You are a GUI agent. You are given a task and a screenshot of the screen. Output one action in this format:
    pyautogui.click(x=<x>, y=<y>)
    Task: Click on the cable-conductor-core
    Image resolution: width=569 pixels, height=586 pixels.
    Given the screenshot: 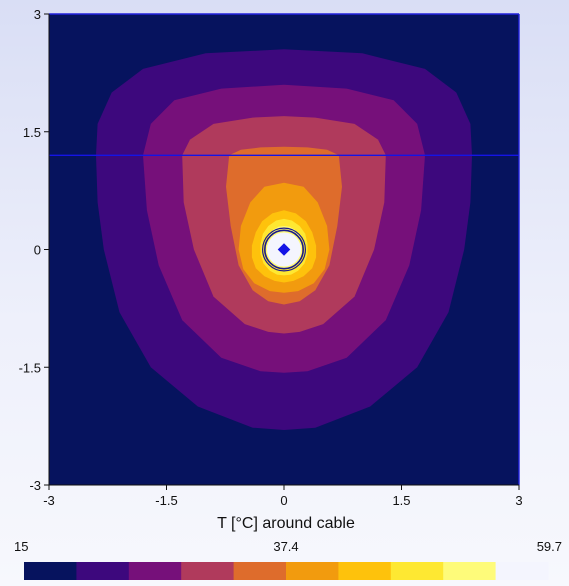 What is the action you would take?
    pyautogui.click(x=284, y=249)
    